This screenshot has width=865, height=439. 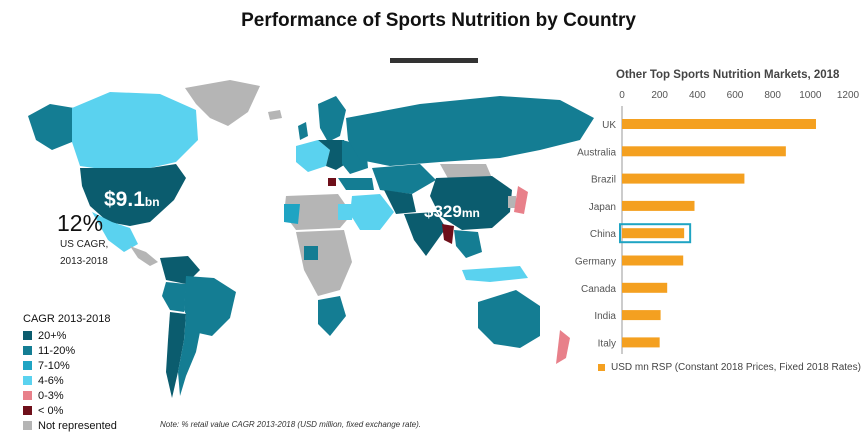 I want to click on bar-italy, so click(x=641, y=342).